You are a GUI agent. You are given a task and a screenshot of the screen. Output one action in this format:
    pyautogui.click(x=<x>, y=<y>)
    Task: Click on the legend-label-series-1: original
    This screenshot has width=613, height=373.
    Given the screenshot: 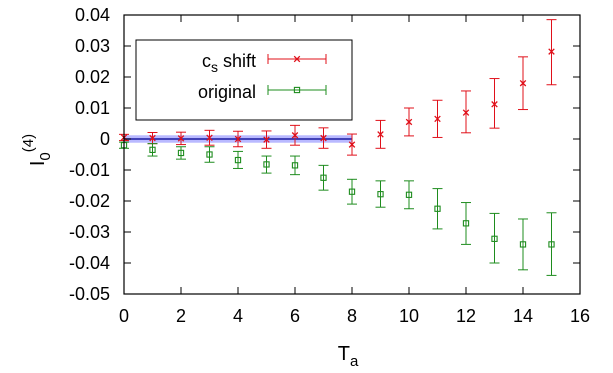 What is the action you would take?
    pyautogui.click(x=227, y=92)
    